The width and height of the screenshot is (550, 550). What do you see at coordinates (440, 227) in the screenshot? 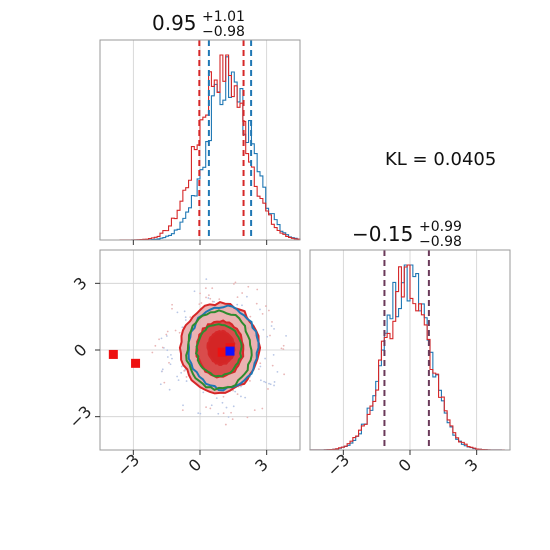
I see `p3-title-plus: +0.99` at bounding box center [440, 227].